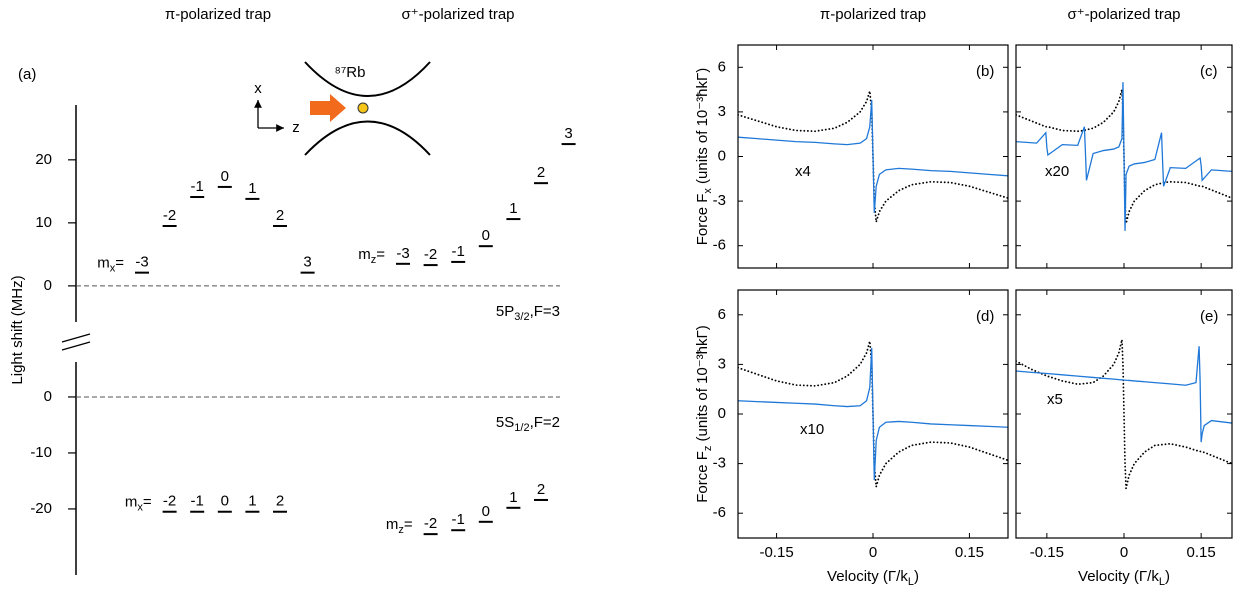 The width and height of the screenshot is (1245, 596). Describe the element at coordinates (401, 530) in the screenshot. I see `level-prefix-part: z` at that location.